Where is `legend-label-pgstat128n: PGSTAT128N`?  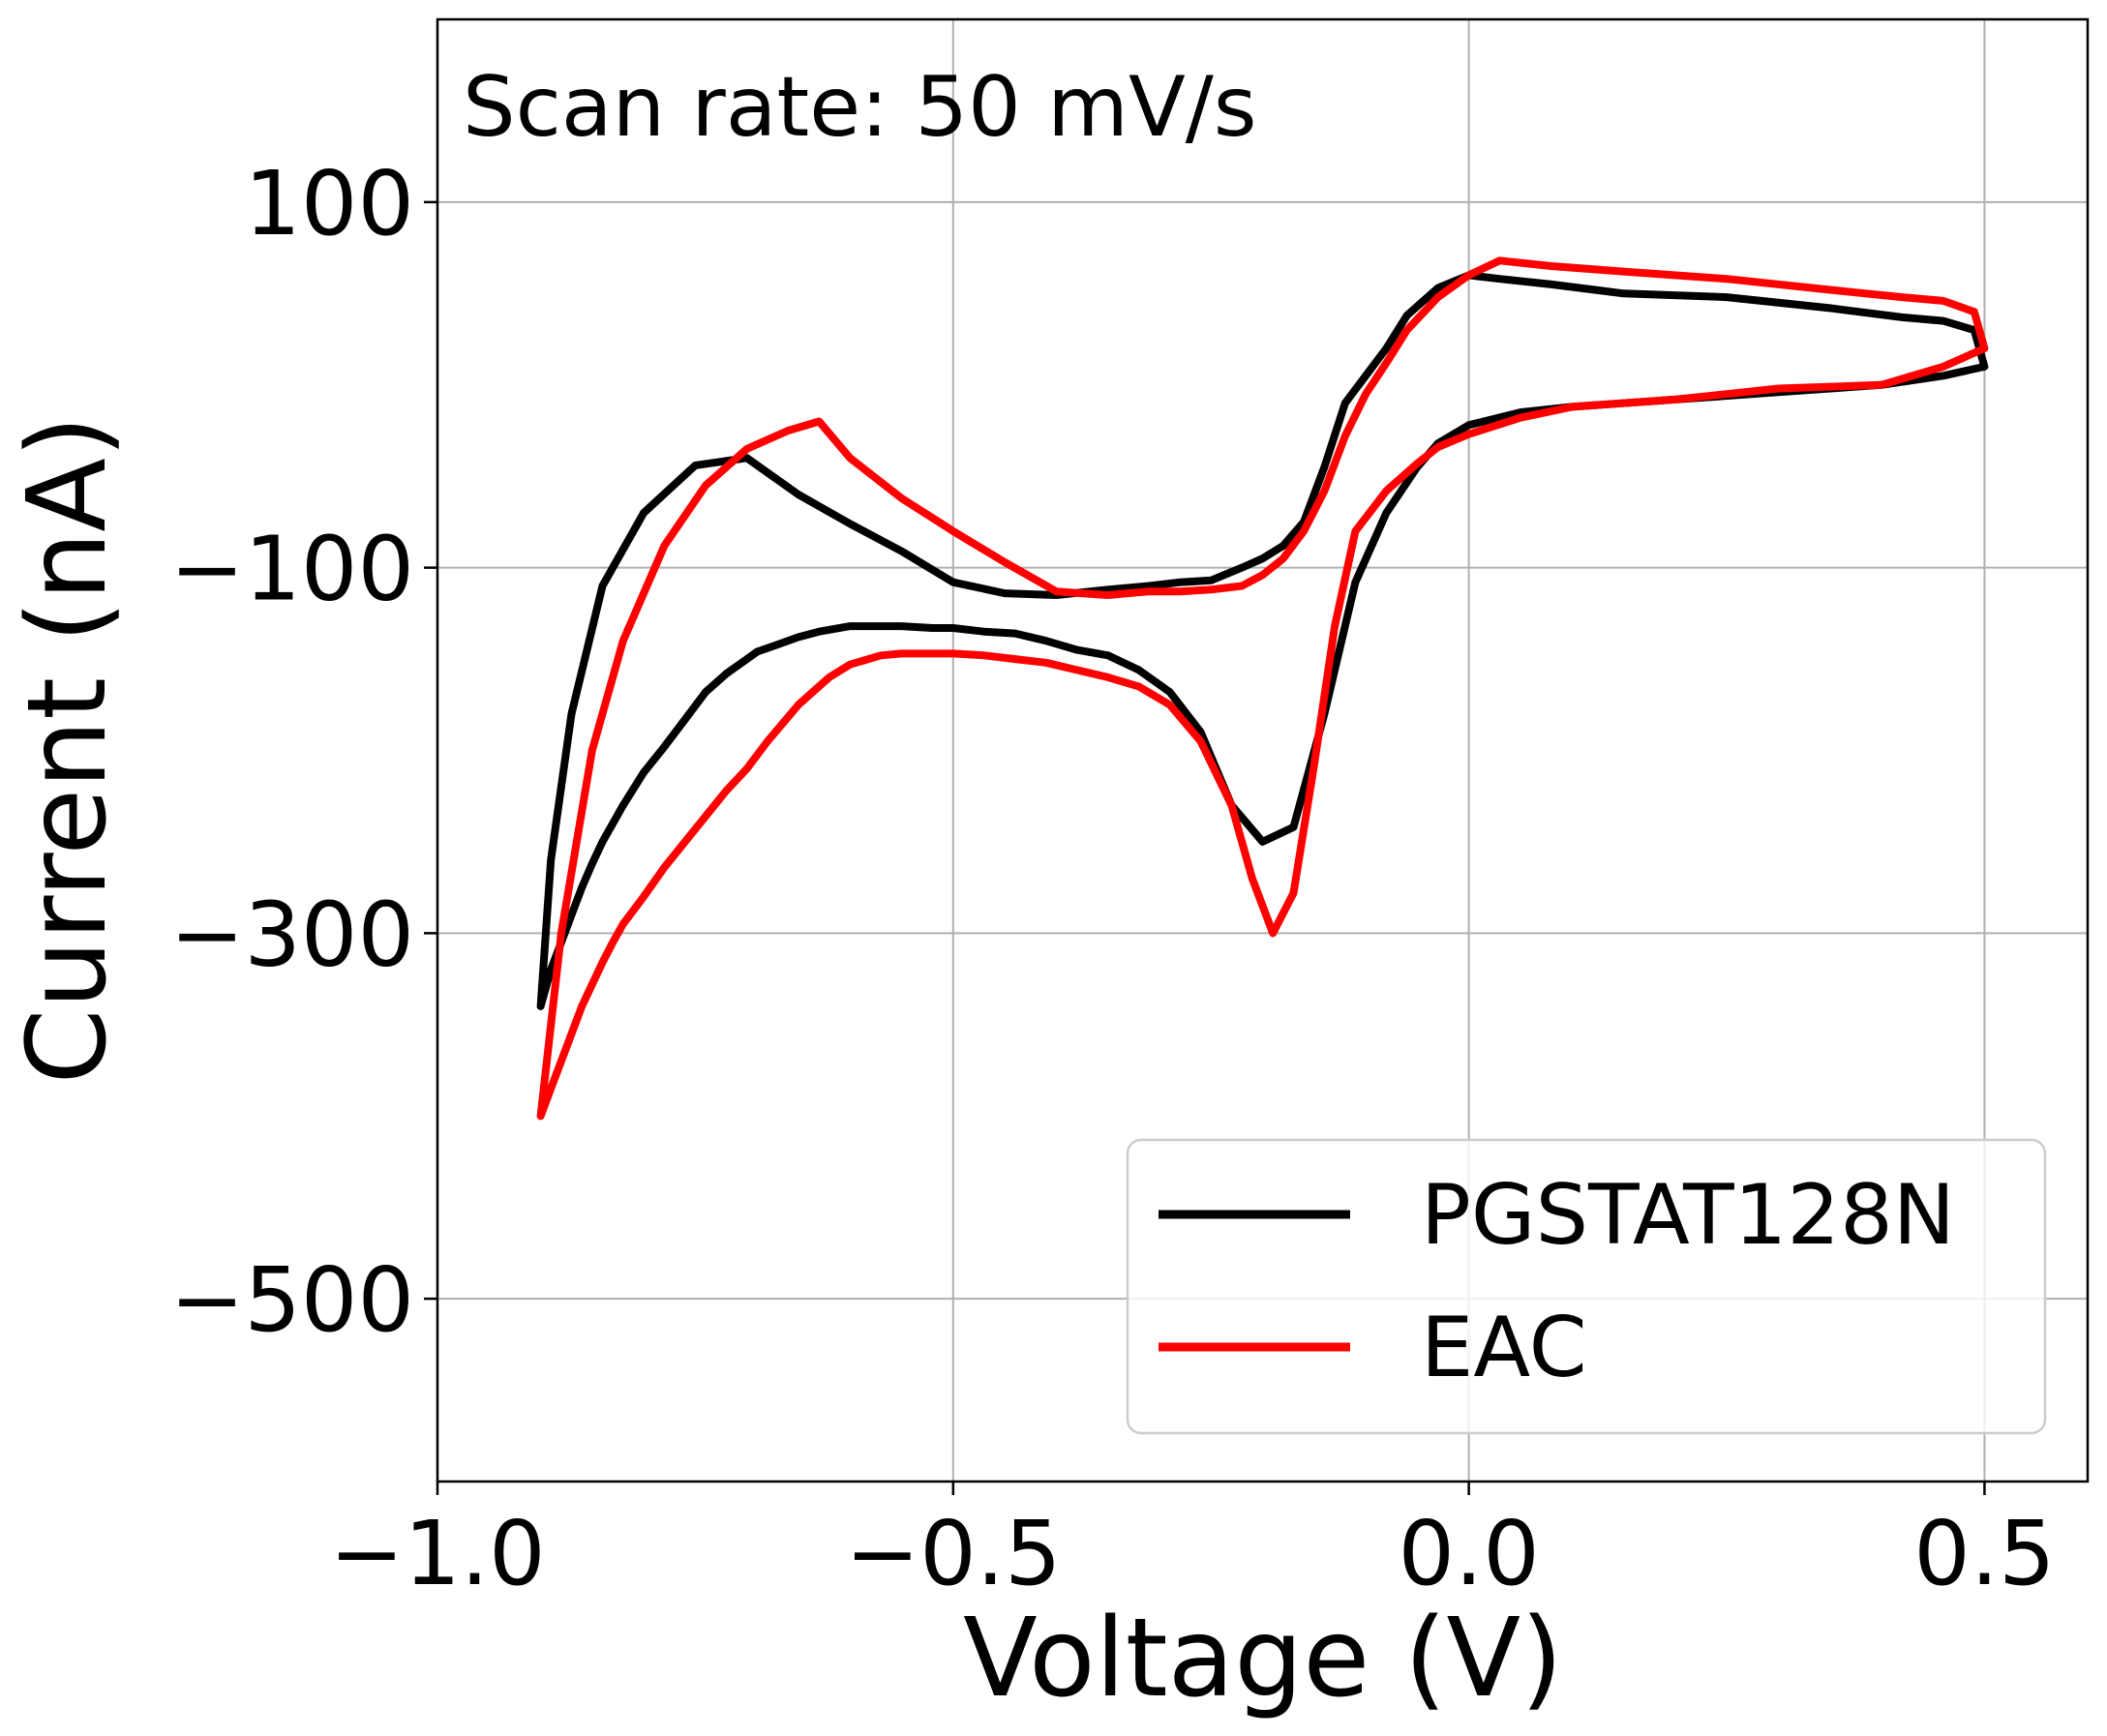
legend-label-pgstat128n: PGSTAT128N is located at coordinates (1688, 1215).